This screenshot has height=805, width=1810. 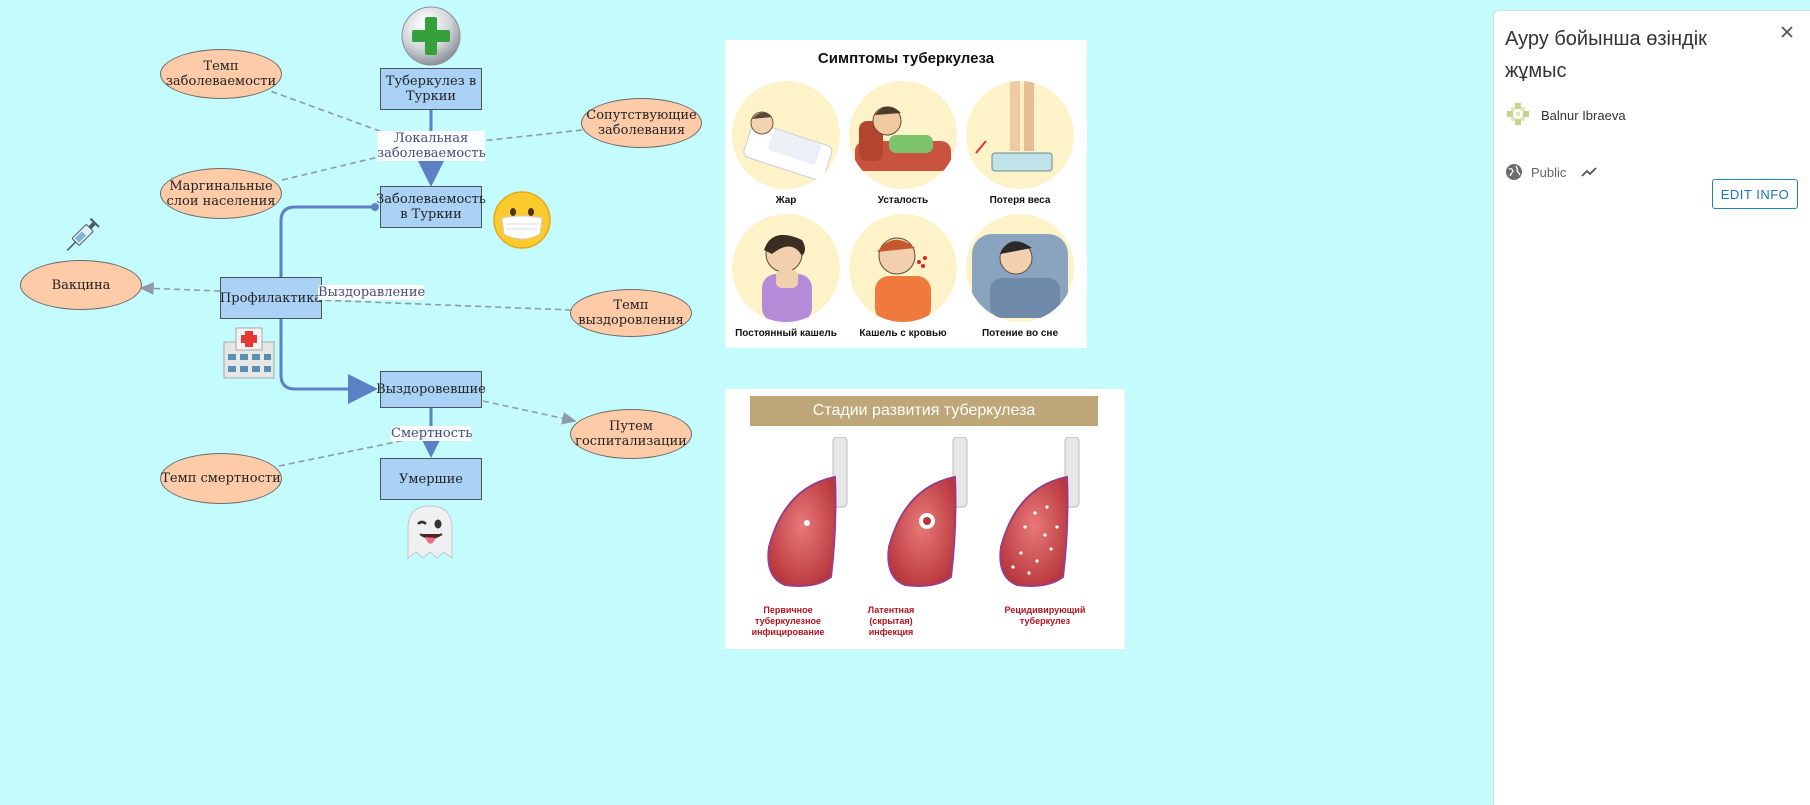 I want to click on stock-tb-turkey: Туберкулез в Туркии, so click(x=431, y=89).